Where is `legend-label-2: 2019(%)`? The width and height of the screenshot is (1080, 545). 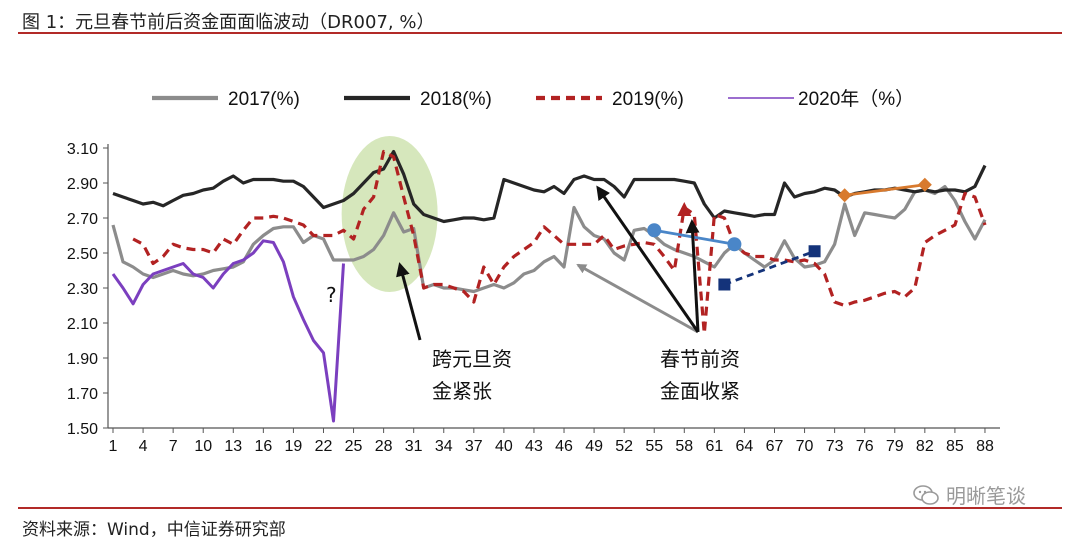 legend-label-2: 2019(%) is located at coordinates (648, 99).